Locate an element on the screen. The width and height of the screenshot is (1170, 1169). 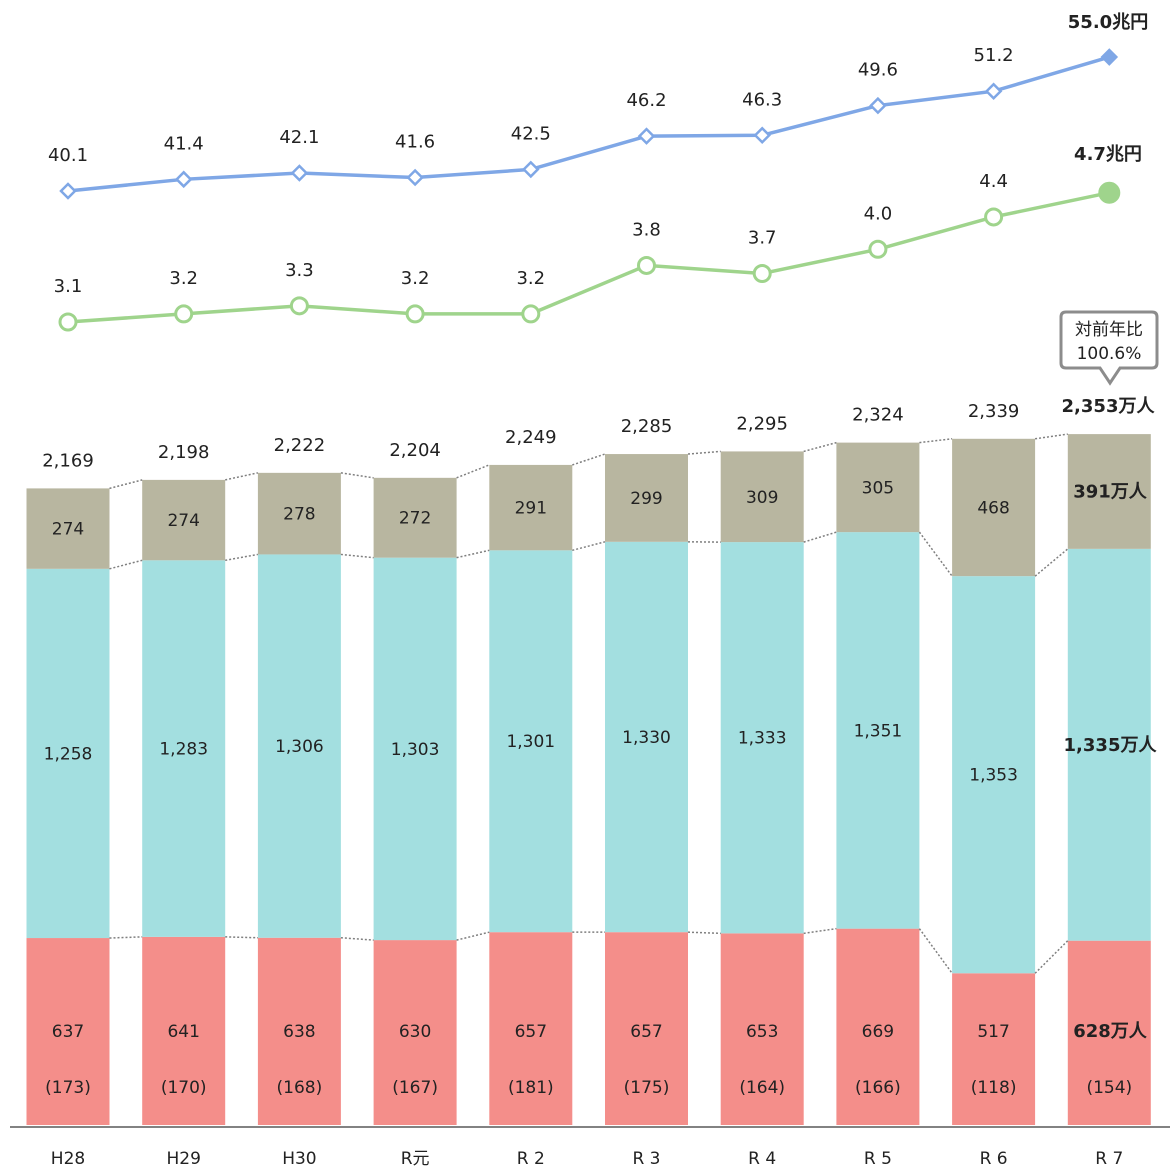
segment-label-2-9: 391万人 is located at coordinates (1110, 491).